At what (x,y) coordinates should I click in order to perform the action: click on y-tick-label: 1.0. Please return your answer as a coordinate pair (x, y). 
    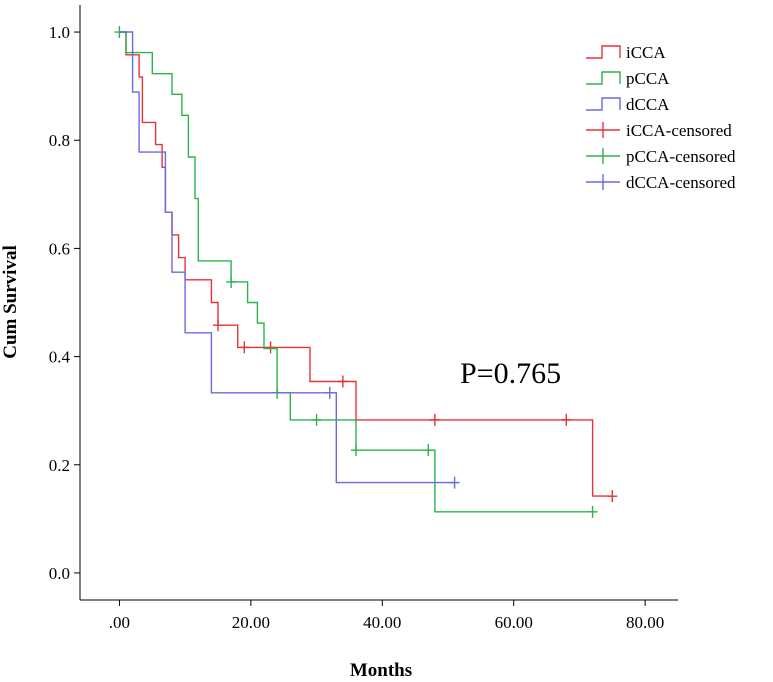
    Looking at the image, I should click on (59, 32).